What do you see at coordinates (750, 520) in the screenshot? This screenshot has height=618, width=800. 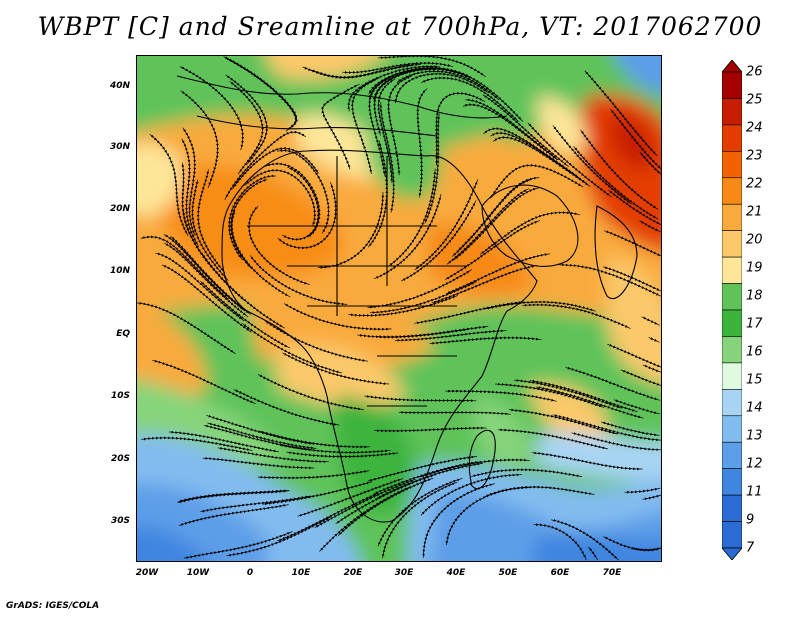 I see `colorbar-label: 9` at bounding box center [750, 520].